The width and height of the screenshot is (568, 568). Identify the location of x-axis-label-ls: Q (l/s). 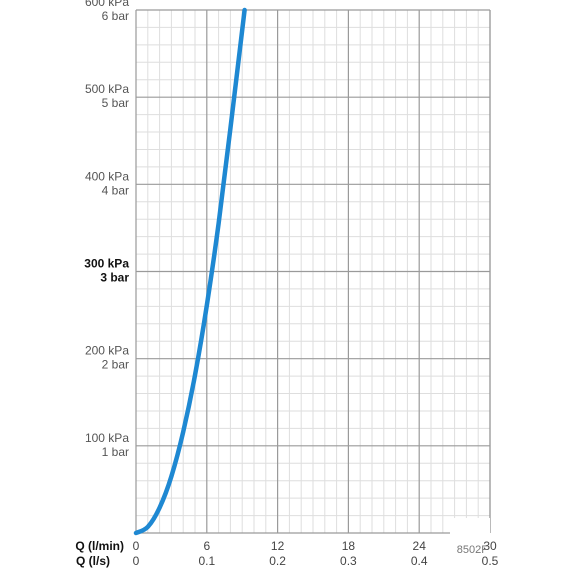
(93, 561).